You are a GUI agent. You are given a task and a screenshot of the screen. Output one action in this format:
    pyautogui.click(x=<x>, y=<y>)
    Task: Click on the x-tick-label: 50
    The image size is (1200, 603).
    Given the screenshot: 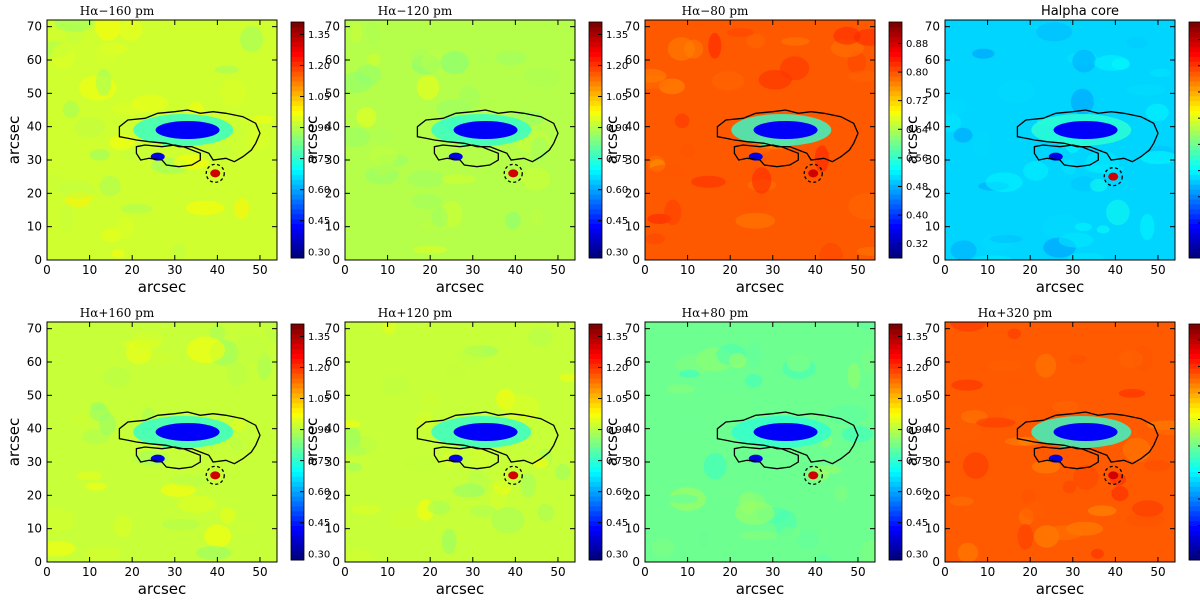 What is the action you would take?
    pyautogui.click(x=259, y=572)
    